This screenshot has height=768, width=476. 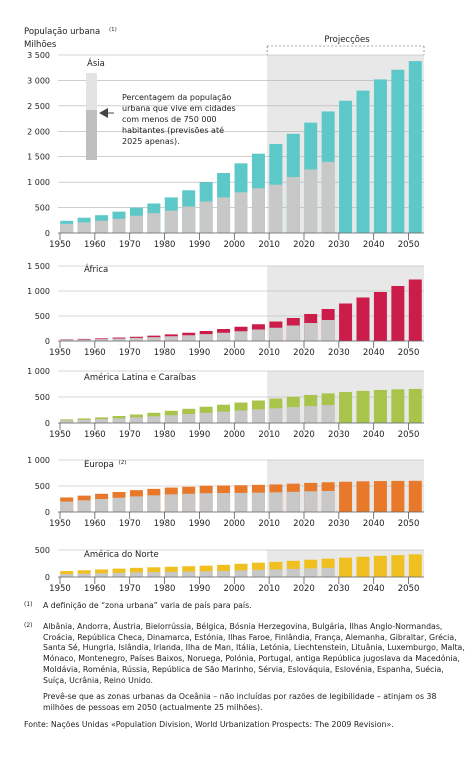 What do you see at coordinates (99, 465) in the screenshot?
I see `panel-title: Europa` at bounding box center [99, 465].